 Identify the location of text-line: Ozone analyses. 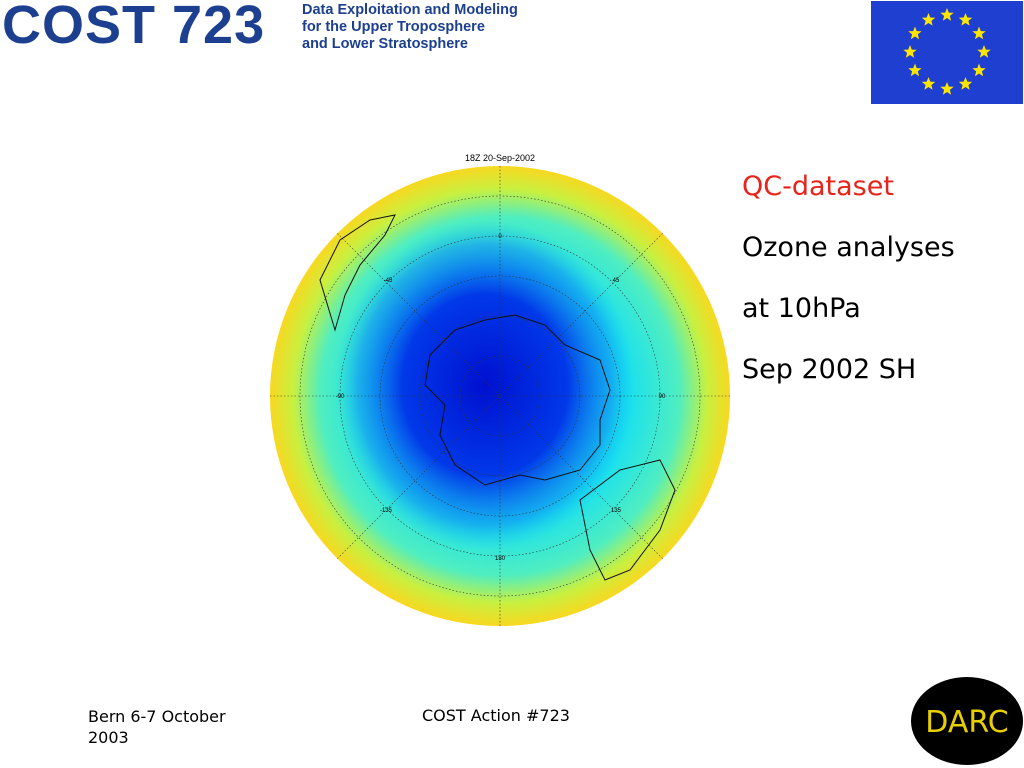
(848, 247).